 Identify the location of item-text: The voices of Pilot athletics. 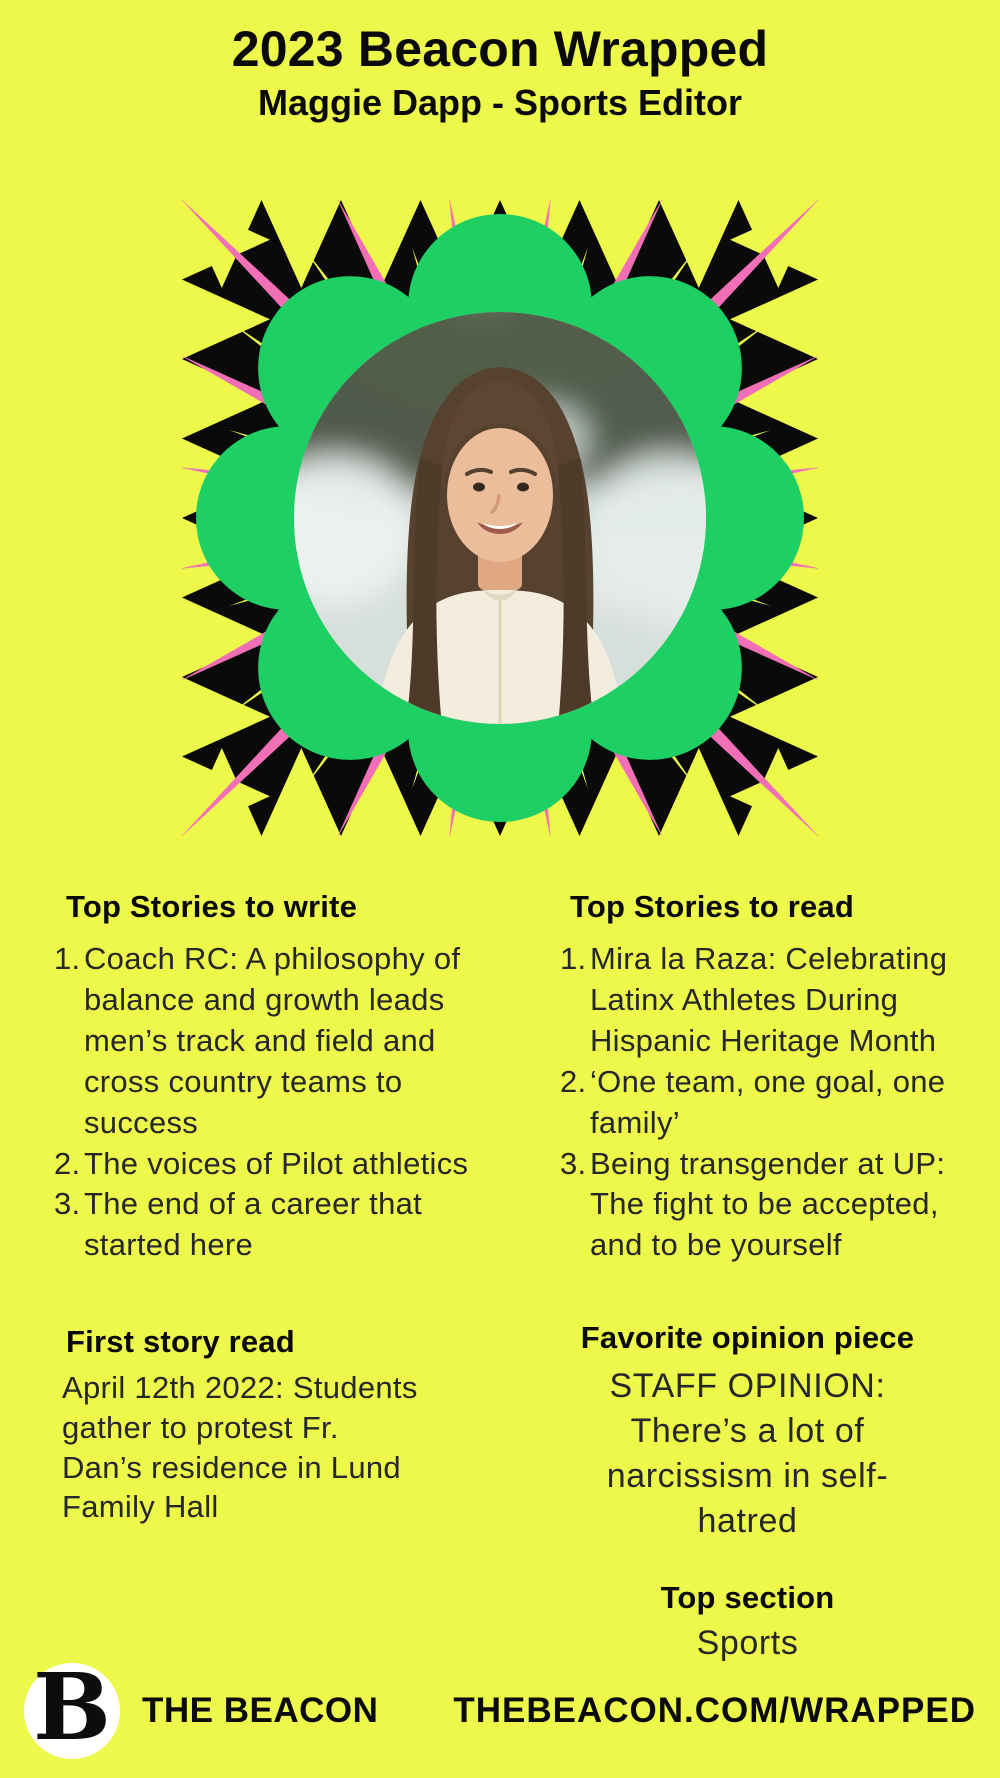
(276, 1163).